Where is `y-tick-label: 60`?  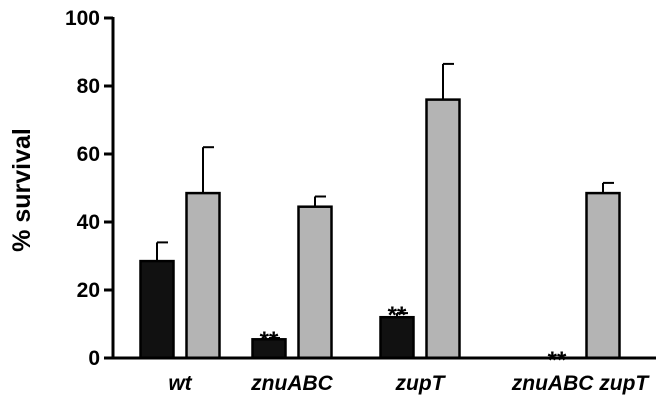
y-tick-label: 60 is located at coordinates (88, 154).